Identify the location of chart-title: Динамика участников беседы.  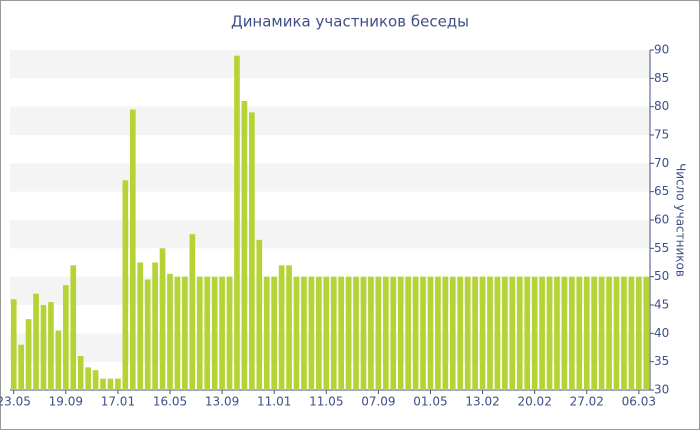
(350, 22).